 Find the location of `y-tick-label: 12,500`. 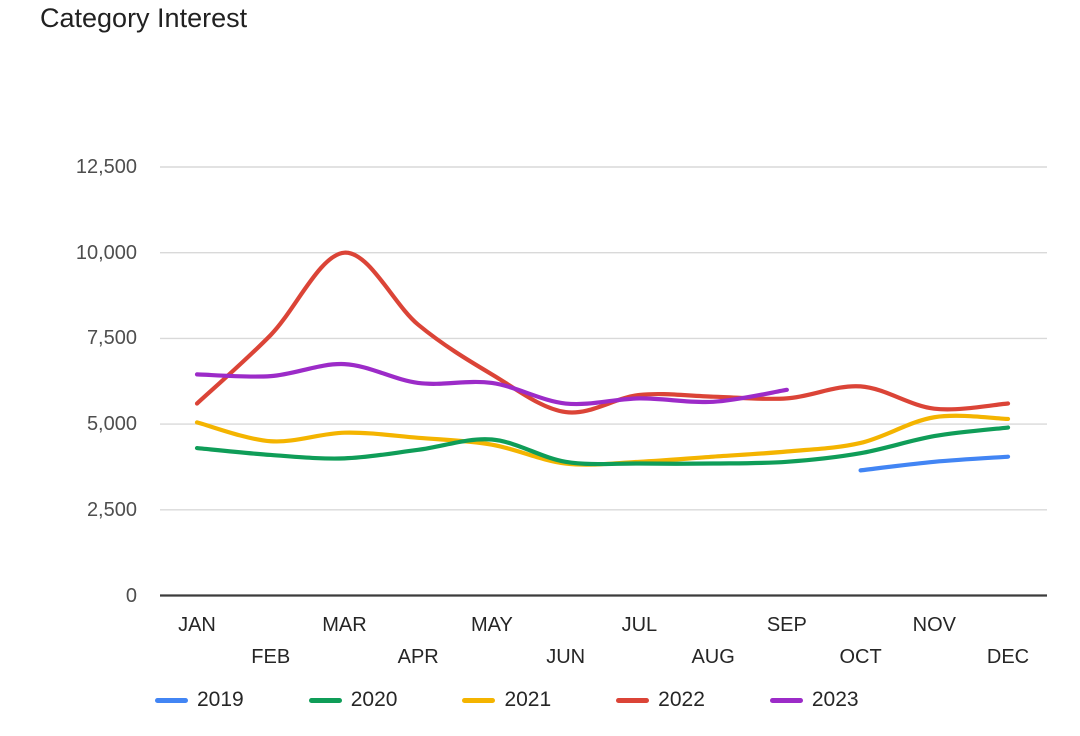

y-tick-label: 12,500 is located at coordinates (106, 167).